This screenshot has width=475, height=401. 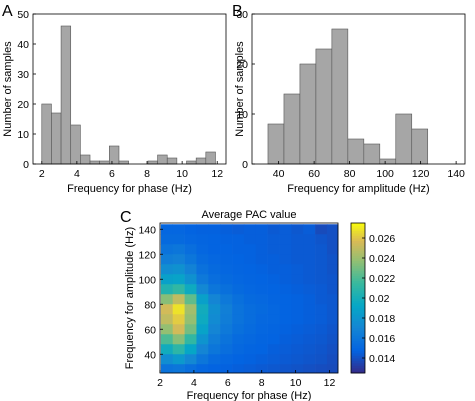 What do you see at coordinates (26, 165) in the screenshot?
I see `y-tick-label-phase-0: 0` at bounding box center [26, 165].